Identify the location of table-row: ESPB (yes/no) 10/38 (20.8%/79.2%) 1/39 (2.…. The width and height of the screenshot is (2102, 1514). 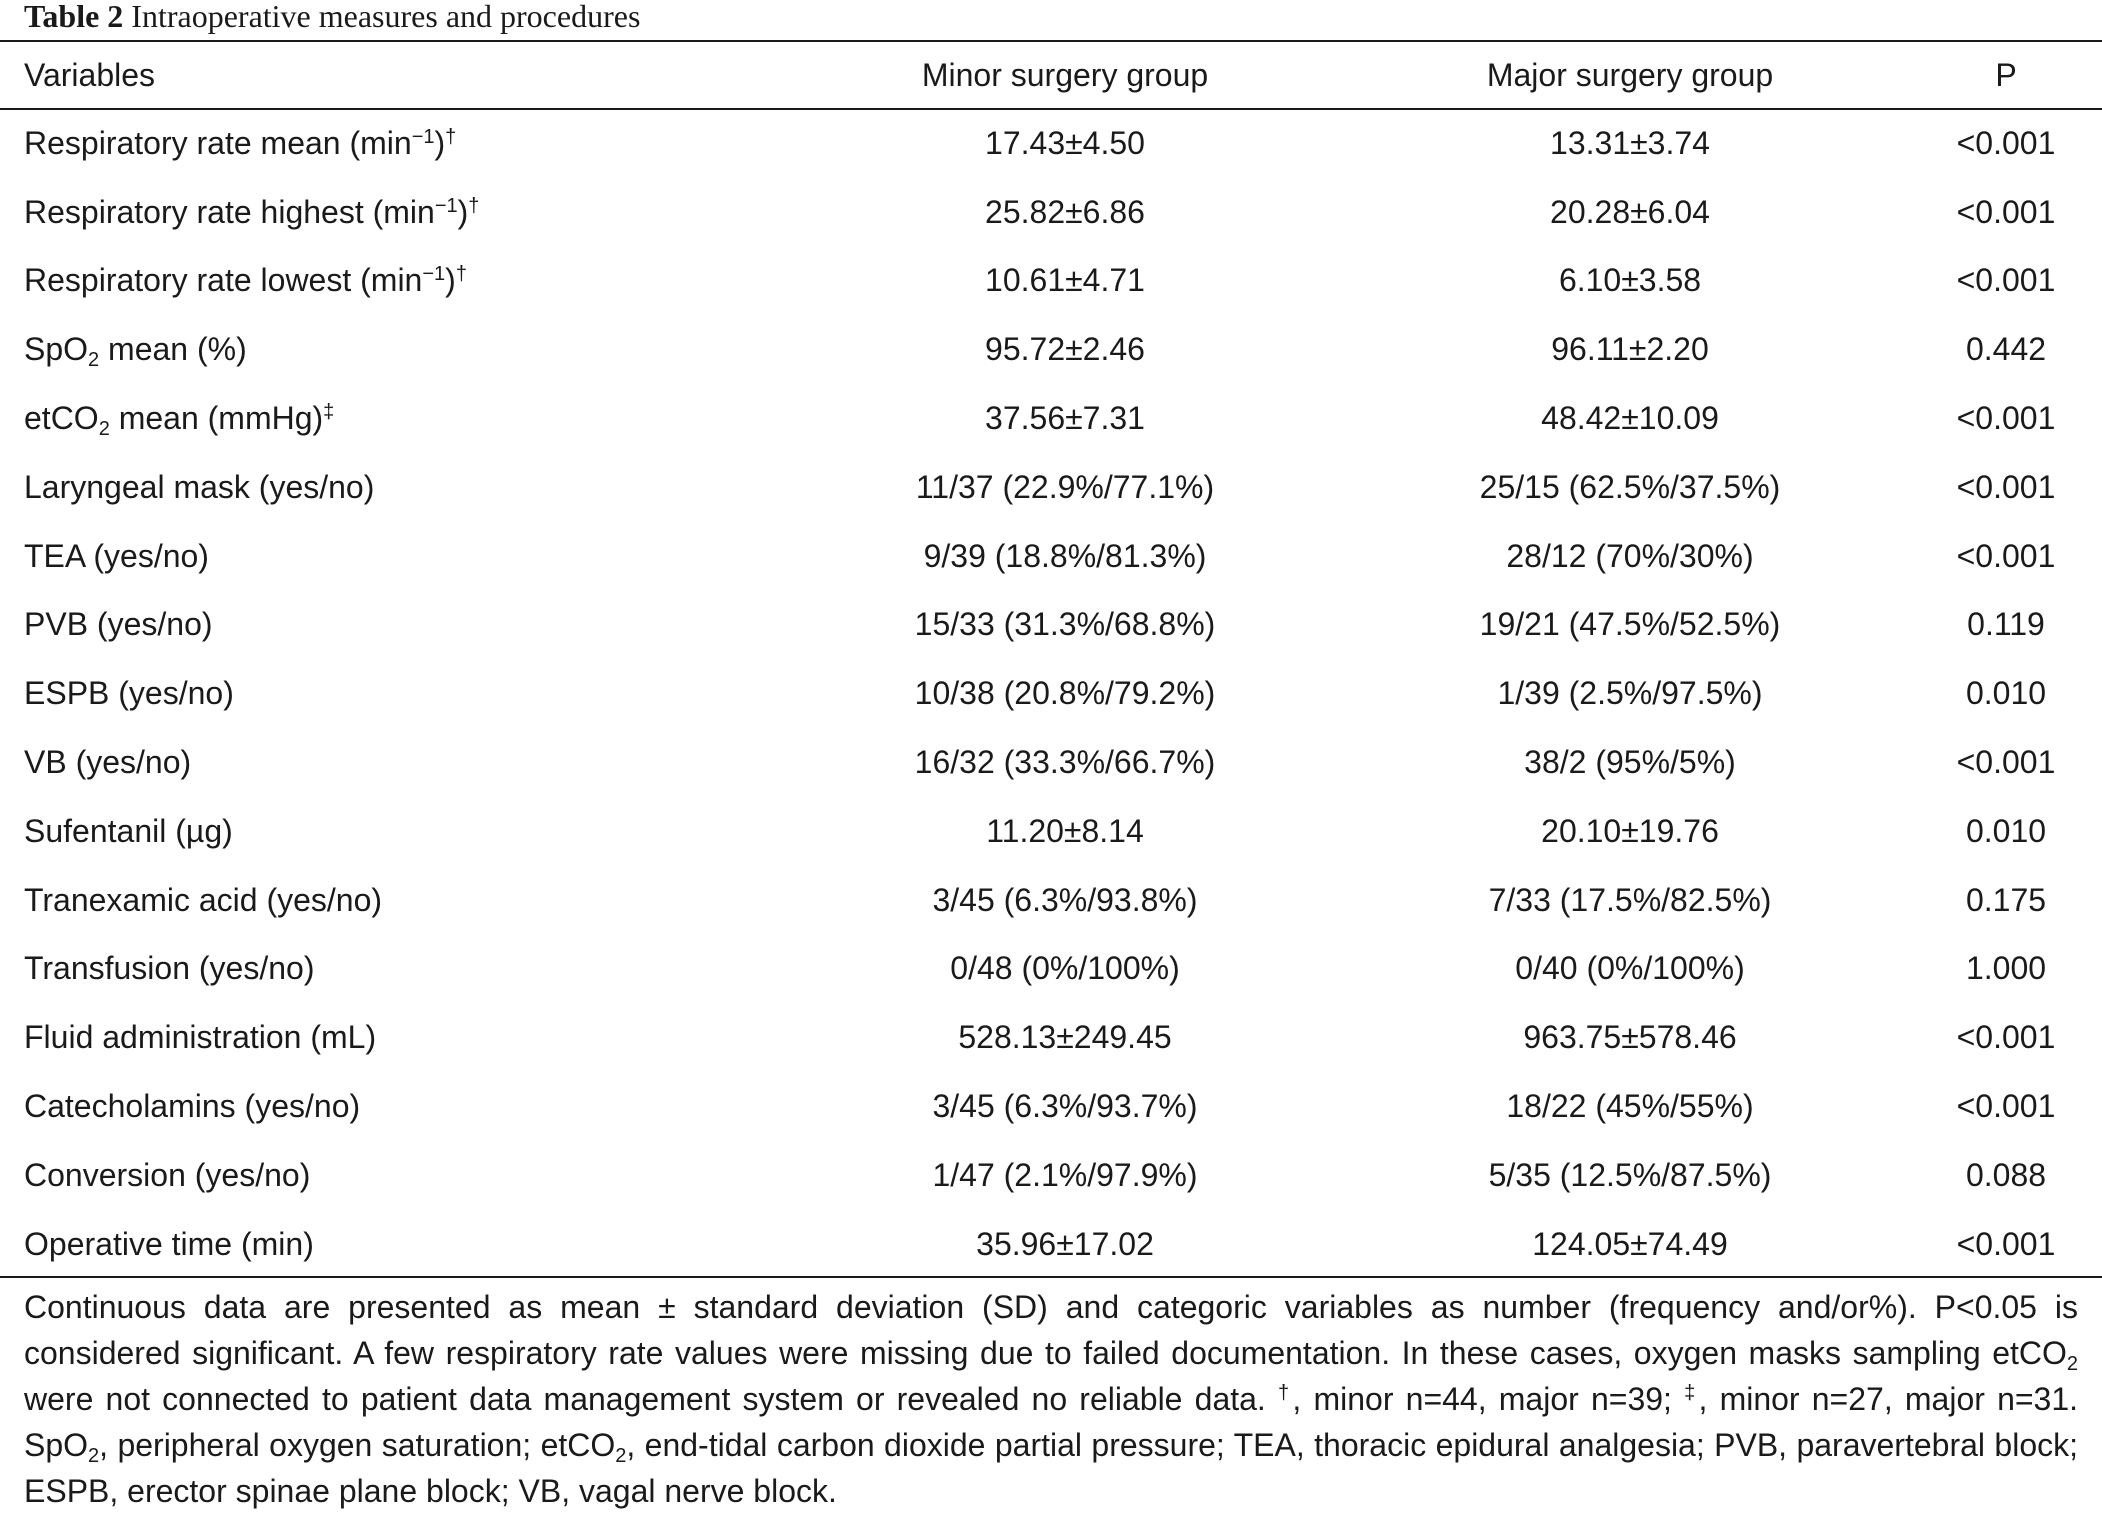
(1051, 693).